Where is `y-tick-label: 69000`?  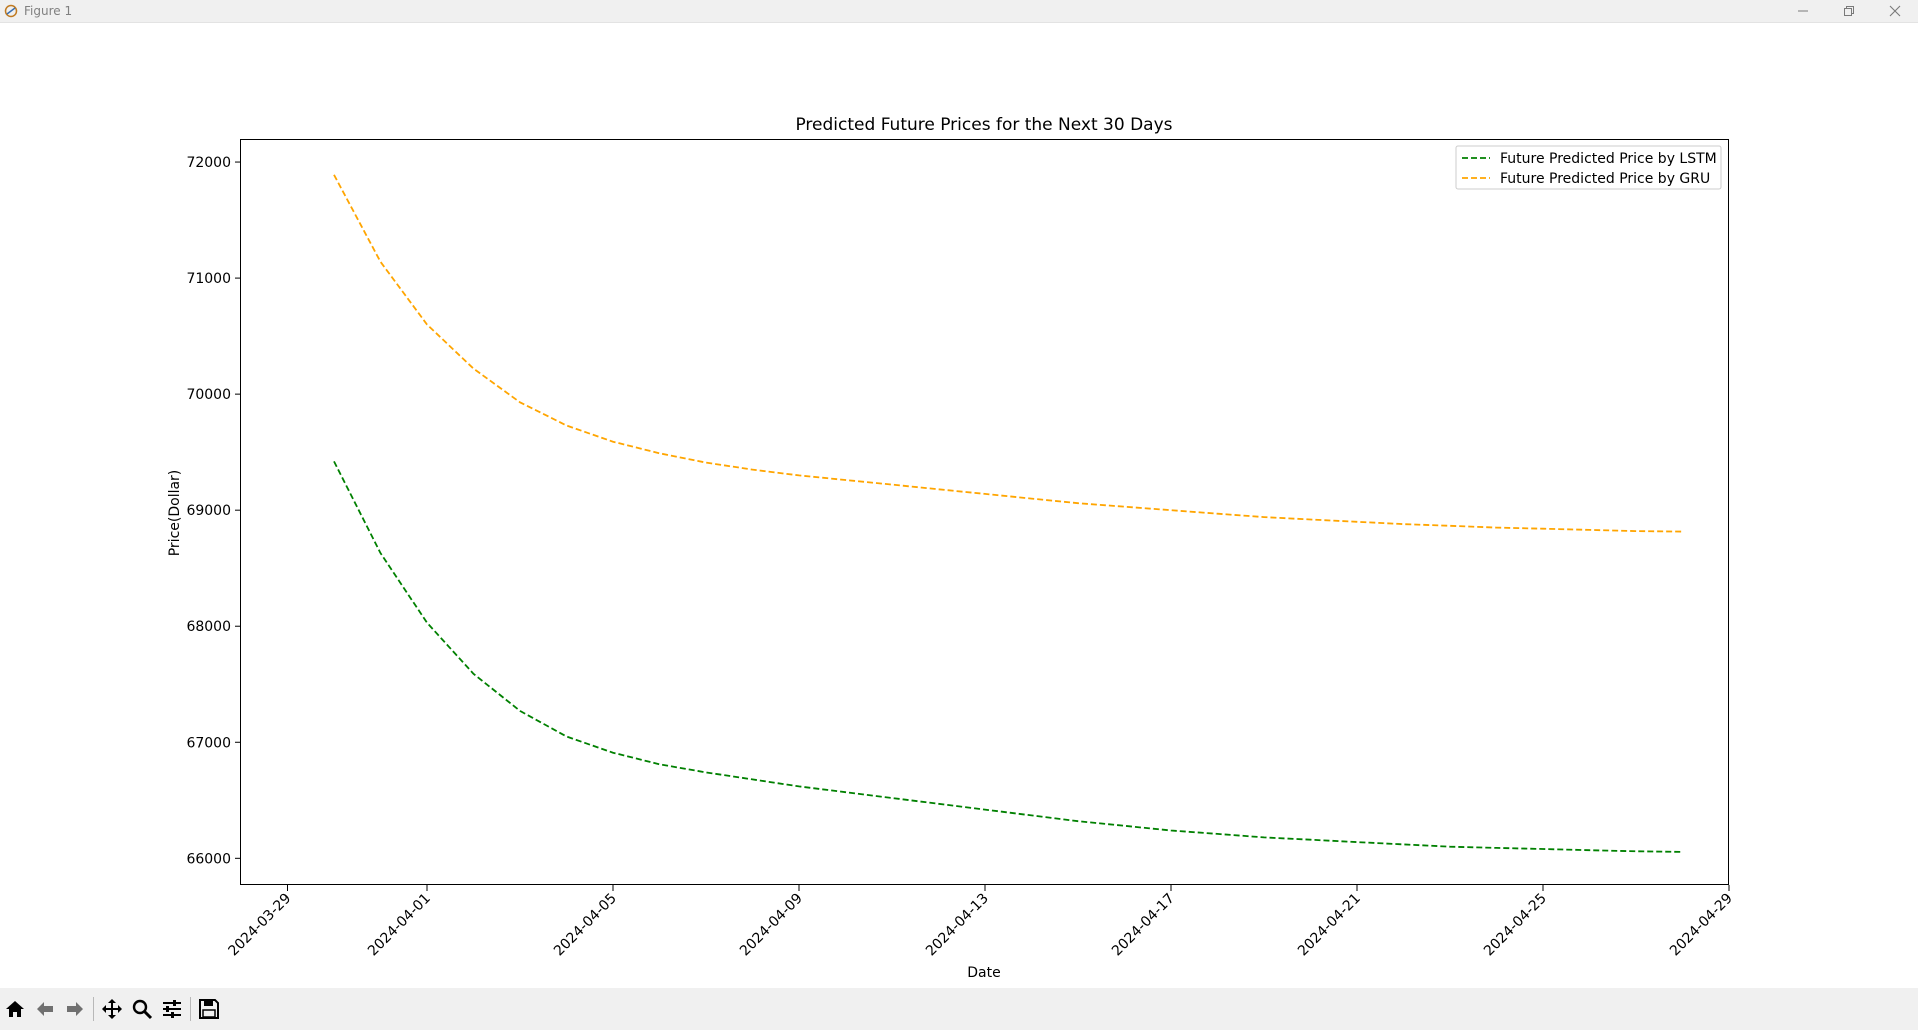 y-tick-label: 69000 is located at coordinates (208, 511).